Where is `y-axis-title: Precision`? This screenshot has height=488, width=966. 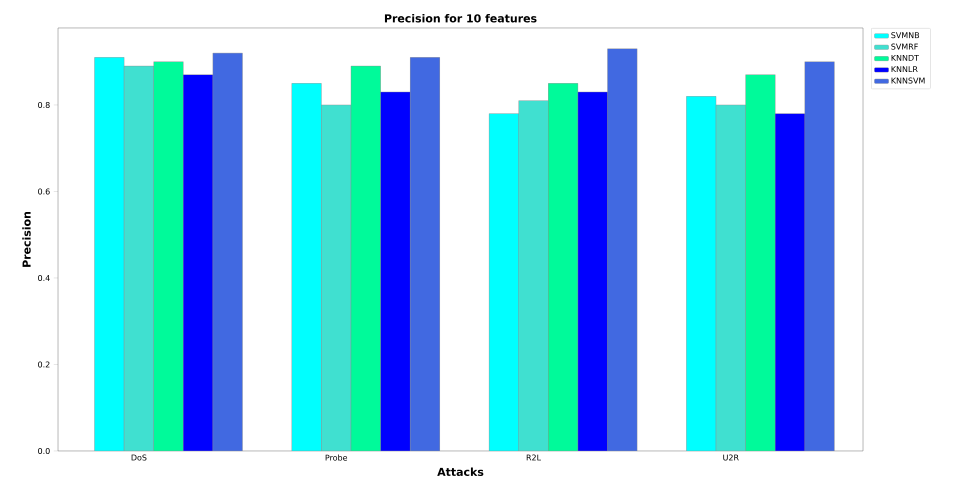
y-axis-title: Precision is located at coordinates (26, 239).